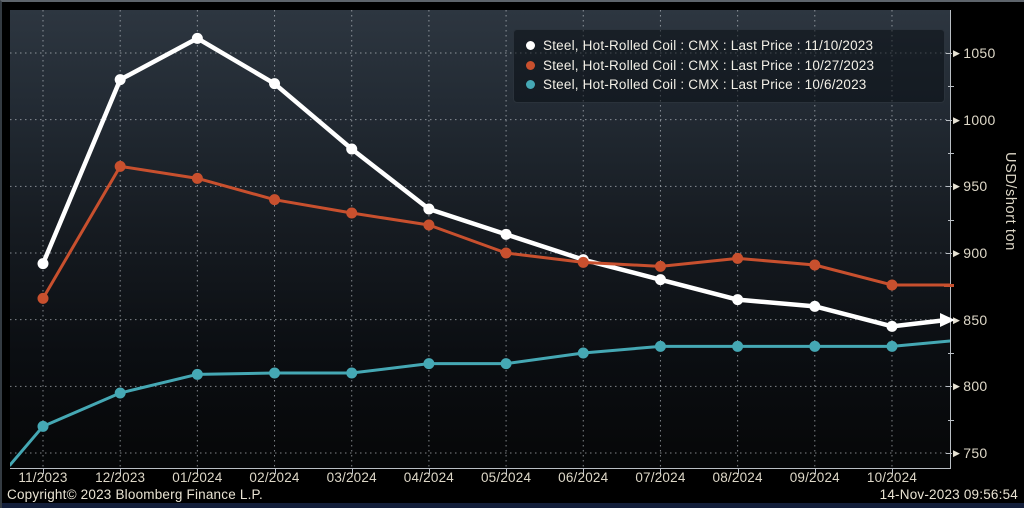 This screenshot has height=508, width=1024. I want to click on orange-series-end-tick-marker, so click(949, 285).